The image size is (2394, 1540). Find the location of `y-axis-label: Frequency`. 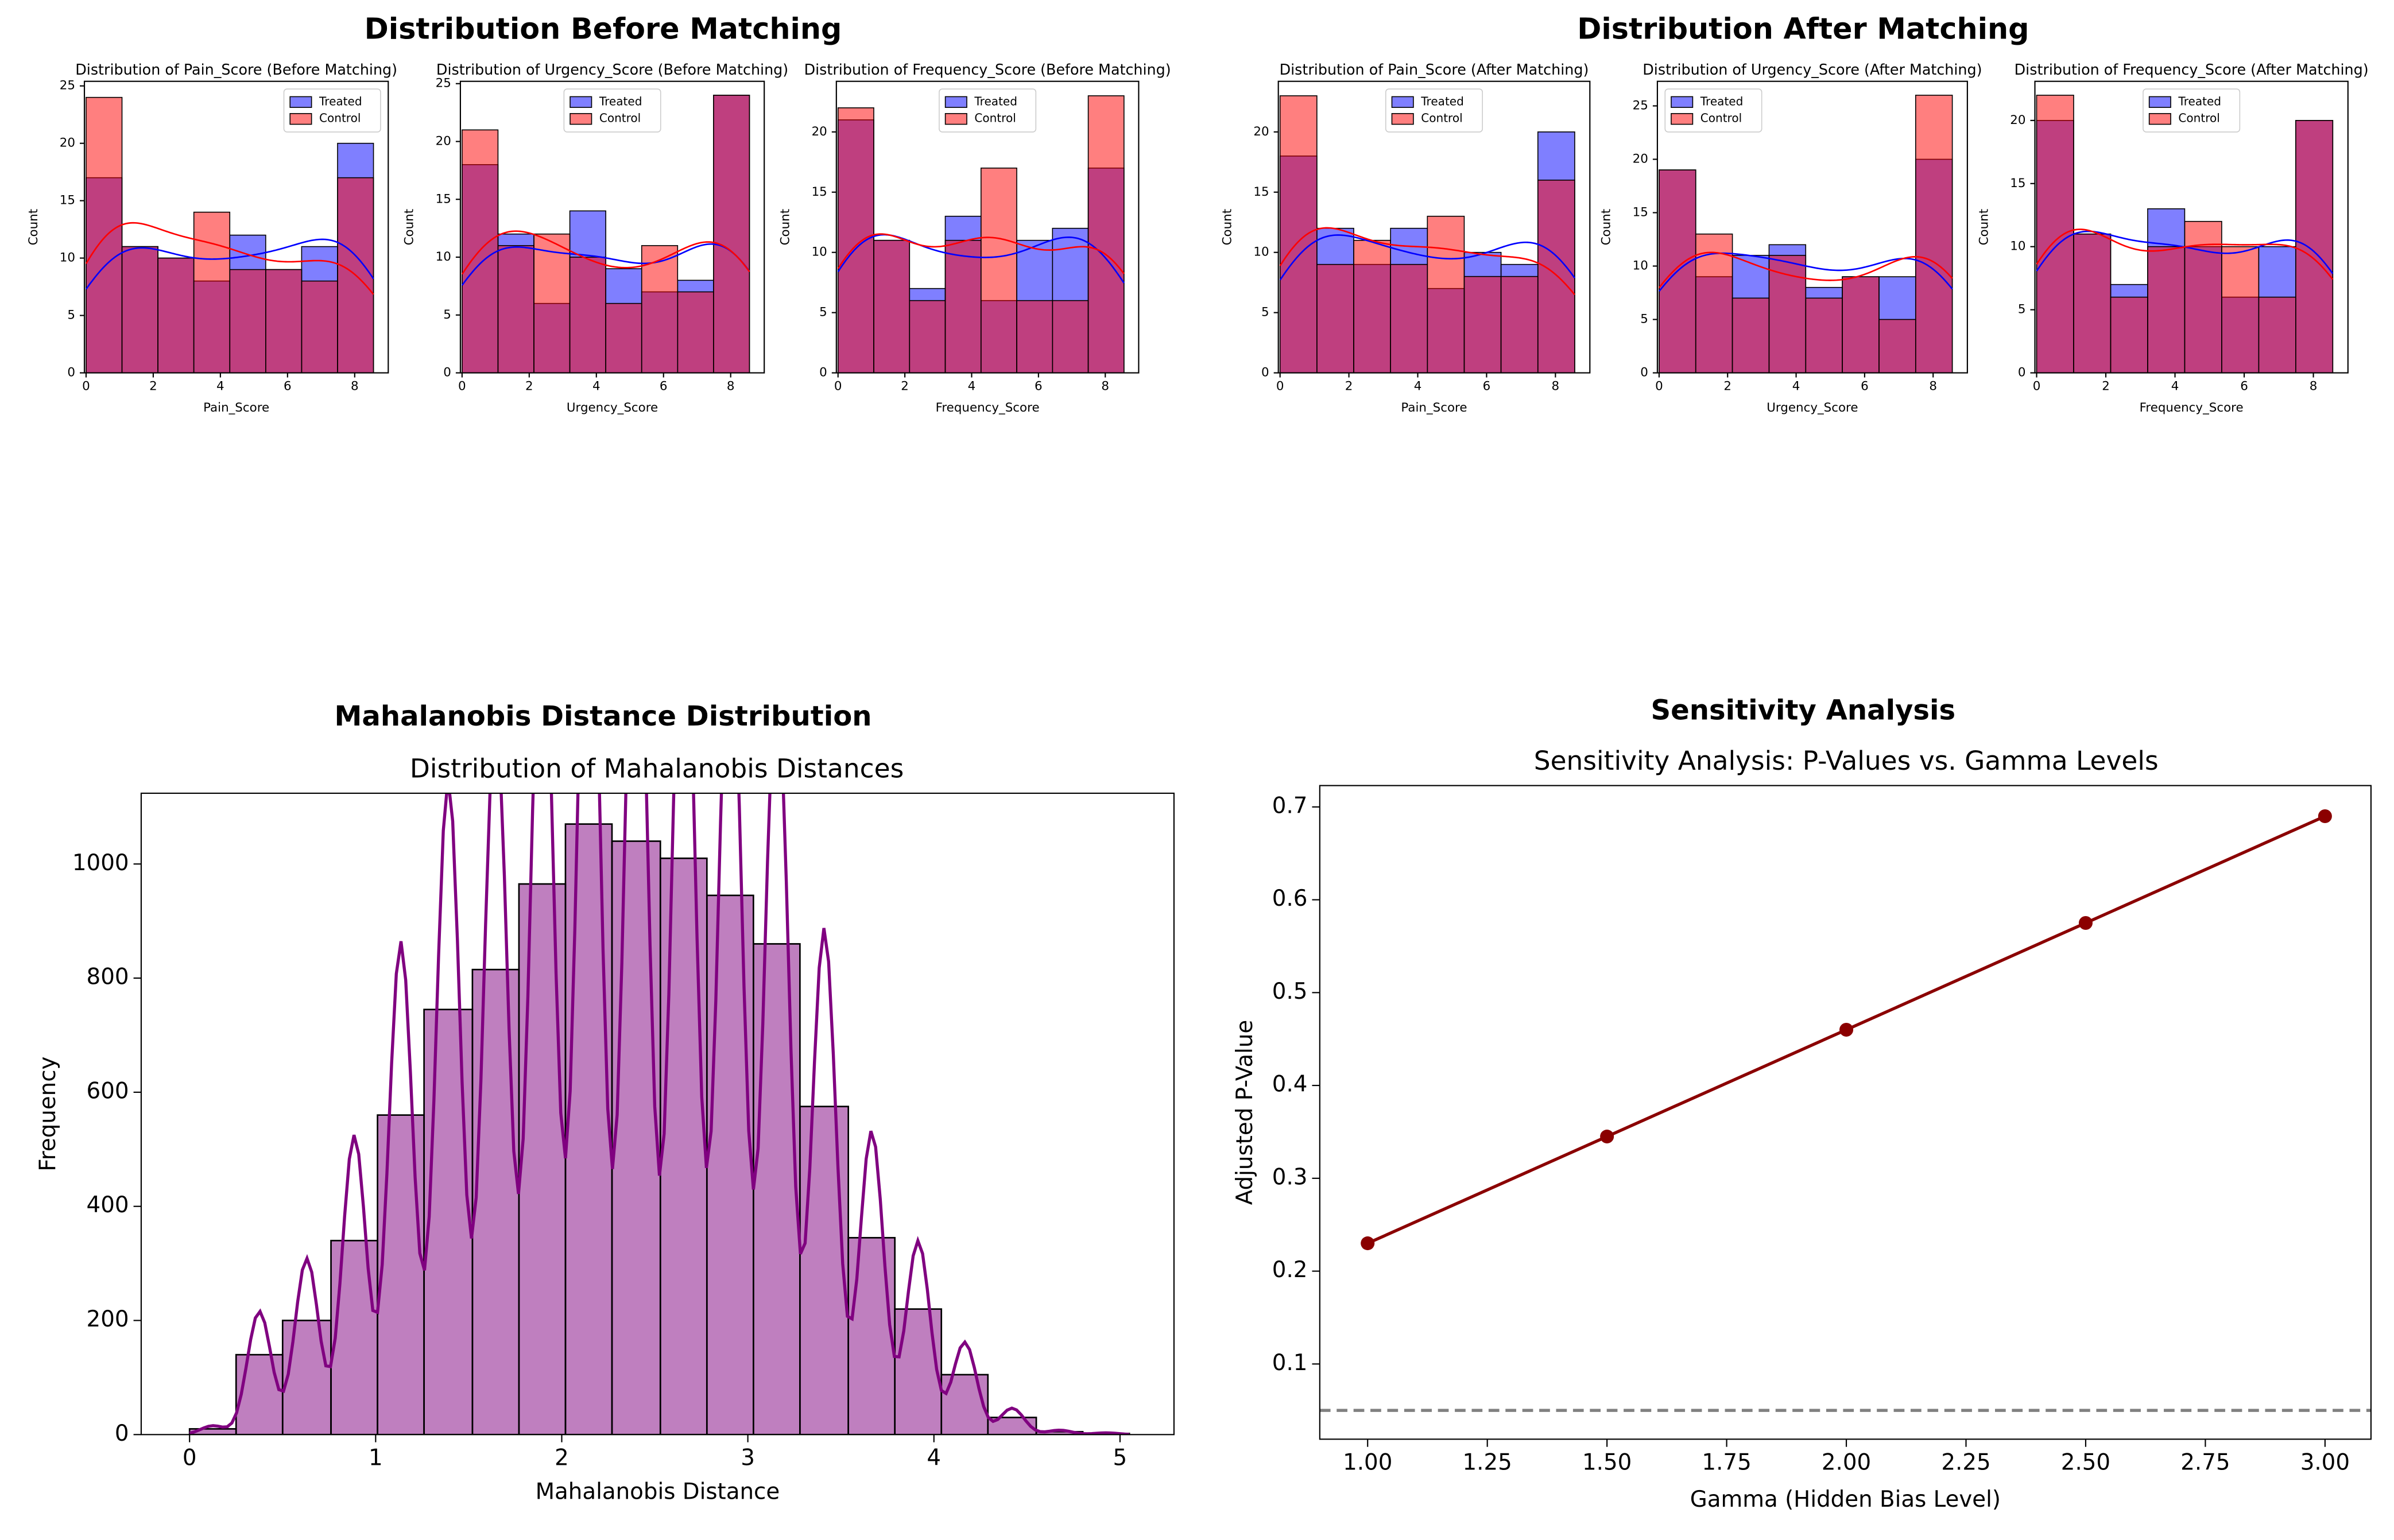

y-axis-label: Frequency is located at coordinates (48, 1114).